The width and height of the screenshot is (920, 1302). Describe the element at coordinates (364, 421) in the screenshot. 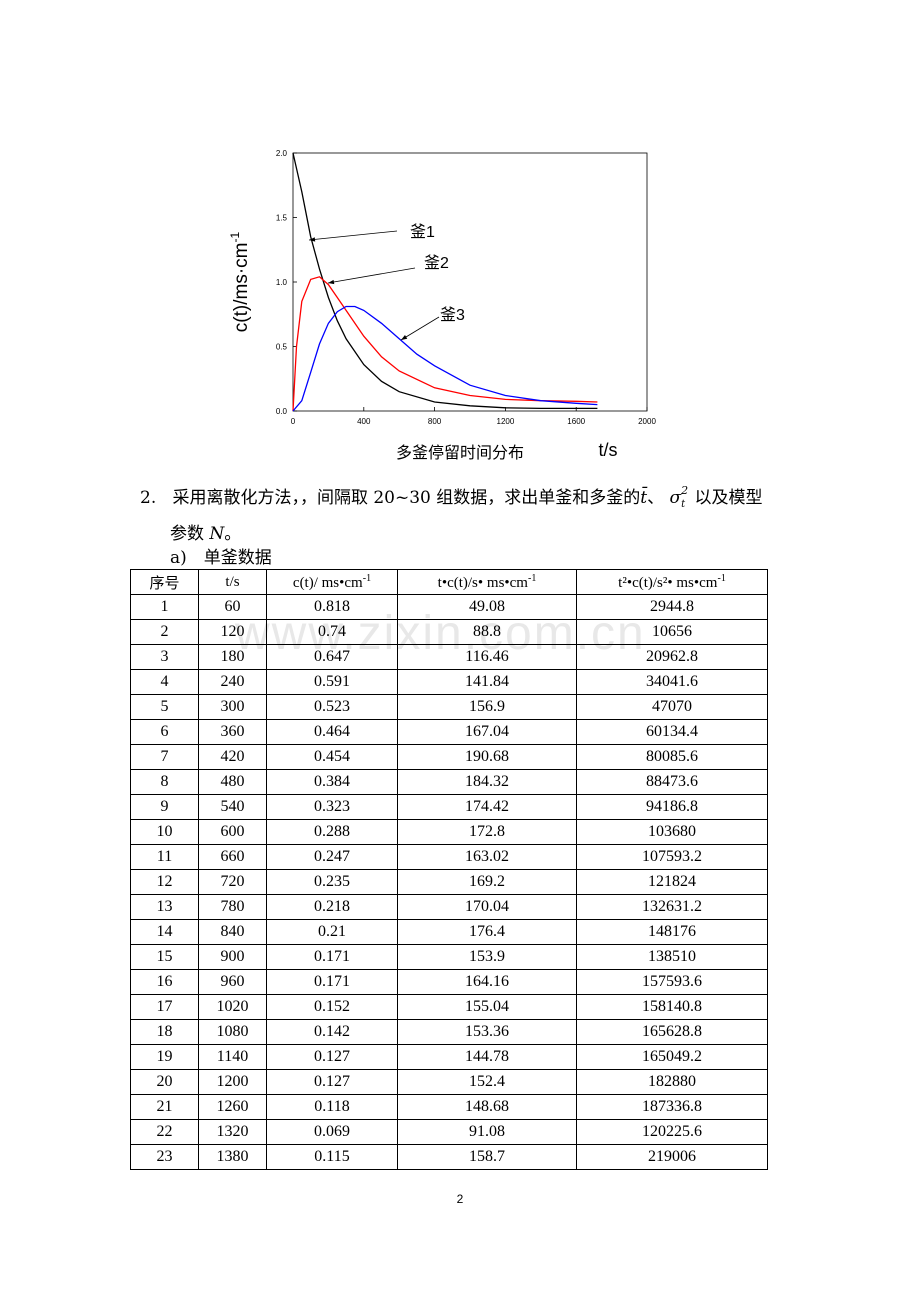

I see `x-tick-label: 400` at that location.